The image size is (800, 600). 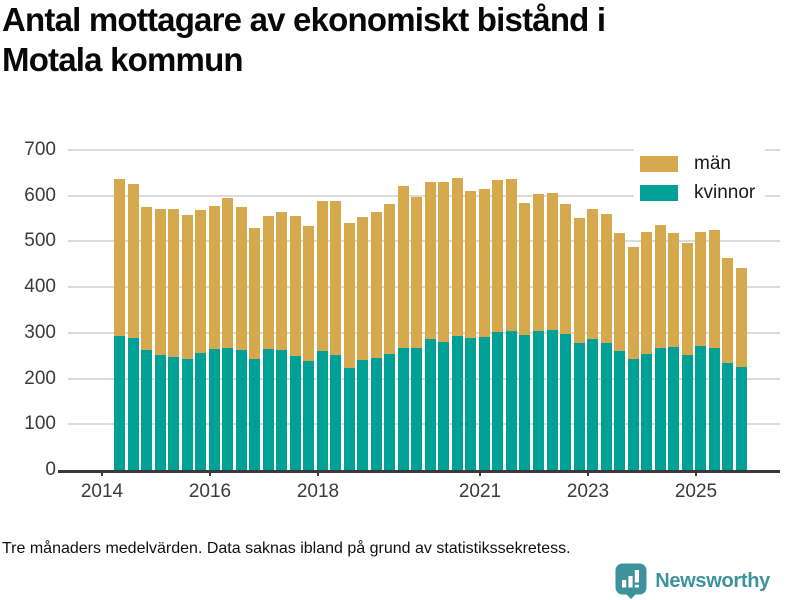 I want to click on bar-jan–mar 2018, so click(x=322, y=335).